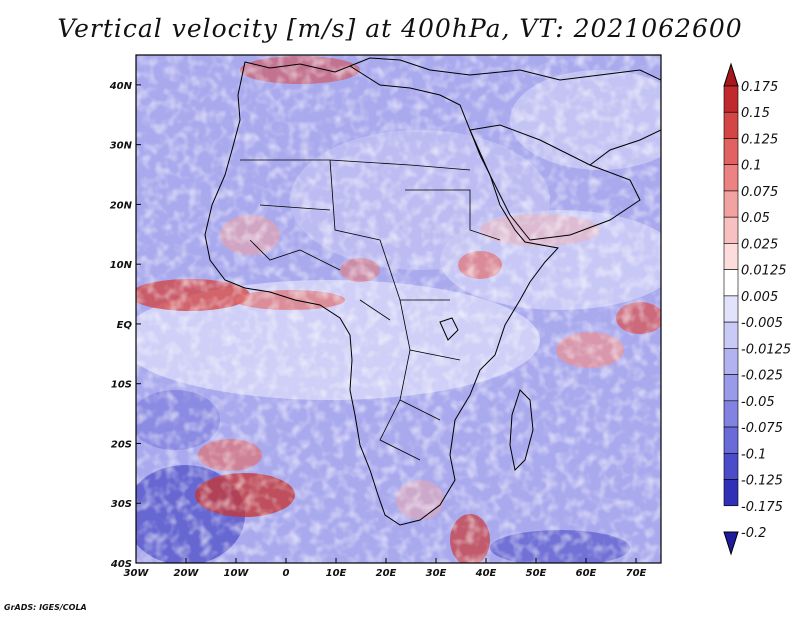 This screenshot has width=800, height=618. Describe the element at coordinates (755, 113) in the screenshot. I see `colorbar-label: 0.15` at that location.